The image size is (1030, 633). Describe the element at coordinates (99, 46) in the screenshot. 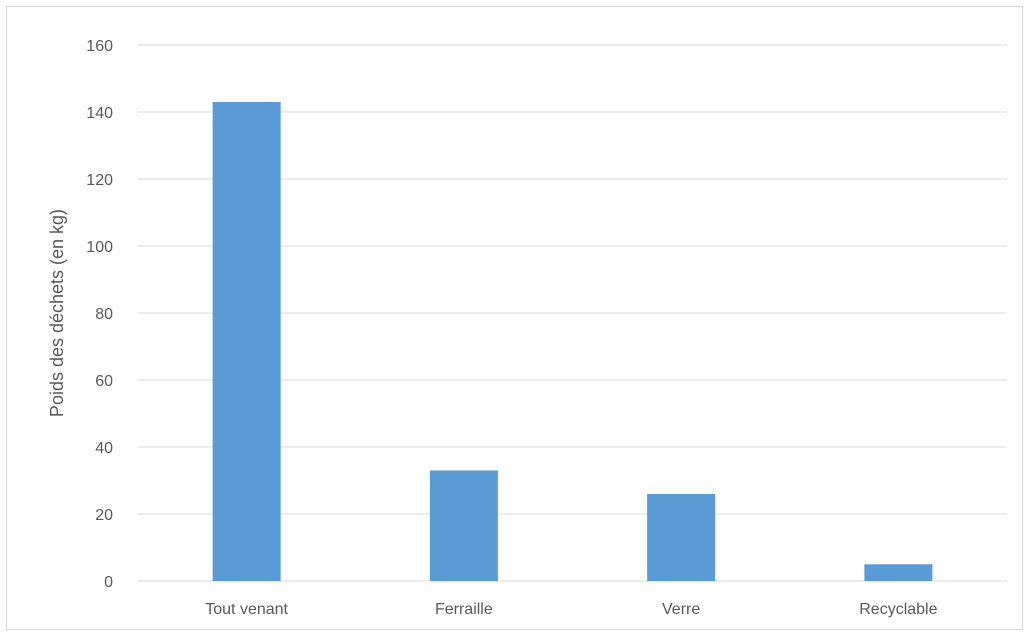

I see `y-tick-label: 160` at that location.